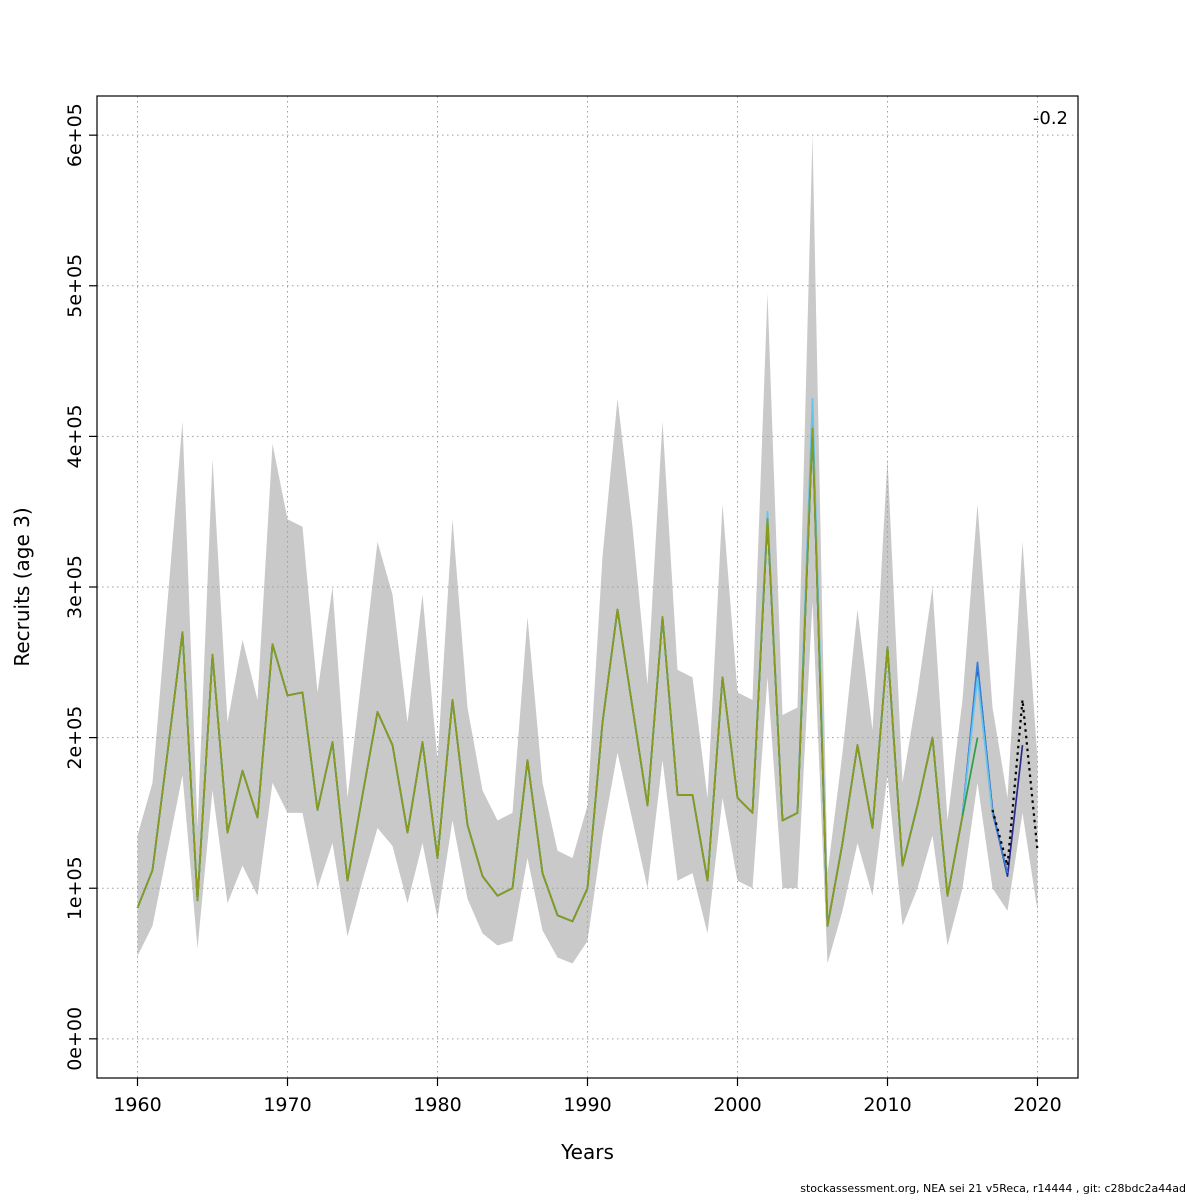 The width and height of the screenshot is (1200, 1200). What do you see at coordinates (75, 888) in the screenshot?
I see `y-tick-label: 1e+05` at bounding box center [75, 888].